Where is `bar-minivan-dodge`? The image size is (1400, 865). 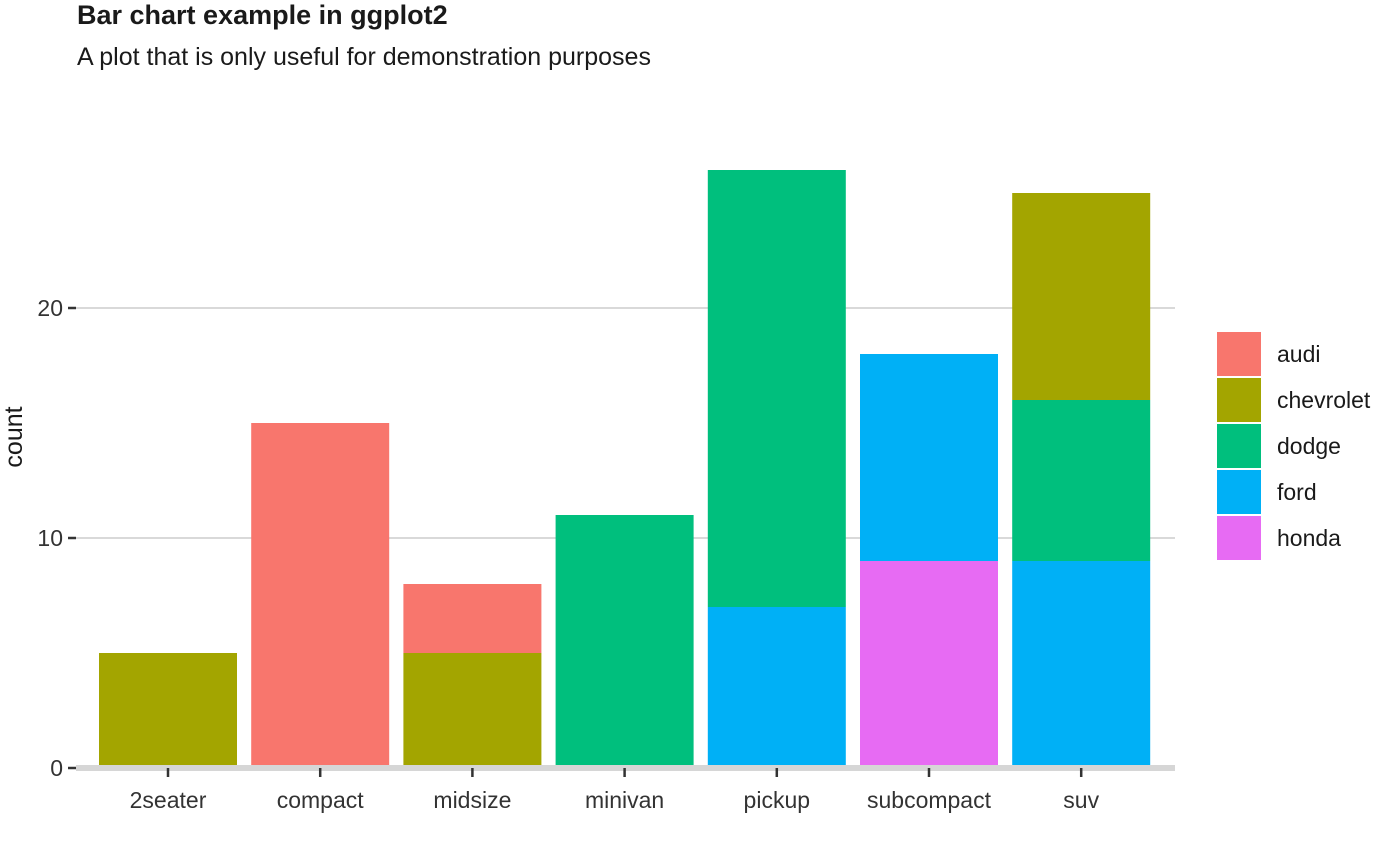
bar-minivan-dodge is located at coordinates (624, 641).